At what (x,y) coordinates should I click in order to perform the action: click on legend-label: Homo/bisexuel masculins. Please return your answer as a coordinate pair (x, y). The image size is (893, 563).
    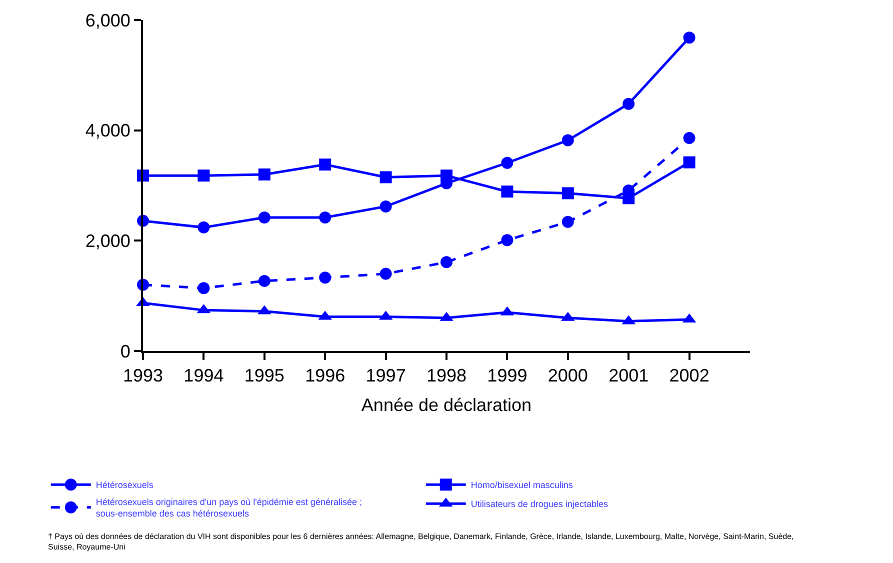
    Looking at the image, I should click on (522, 485).